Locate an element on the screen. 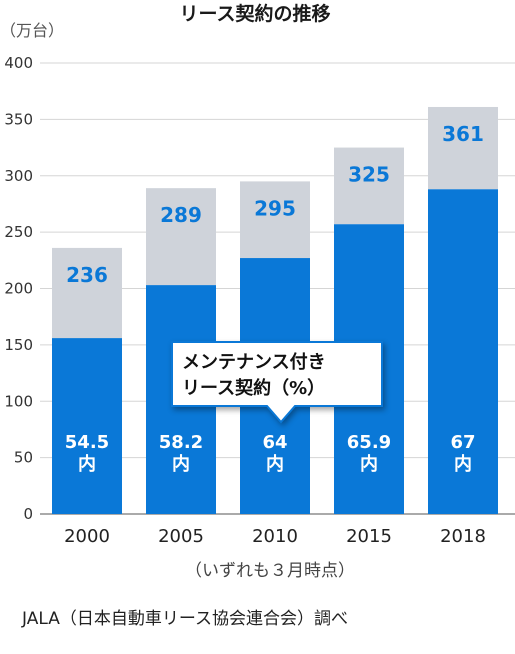 The height and width of the screenshot is (654, 515). total-label: 236 is located at coordinates (87, 275).